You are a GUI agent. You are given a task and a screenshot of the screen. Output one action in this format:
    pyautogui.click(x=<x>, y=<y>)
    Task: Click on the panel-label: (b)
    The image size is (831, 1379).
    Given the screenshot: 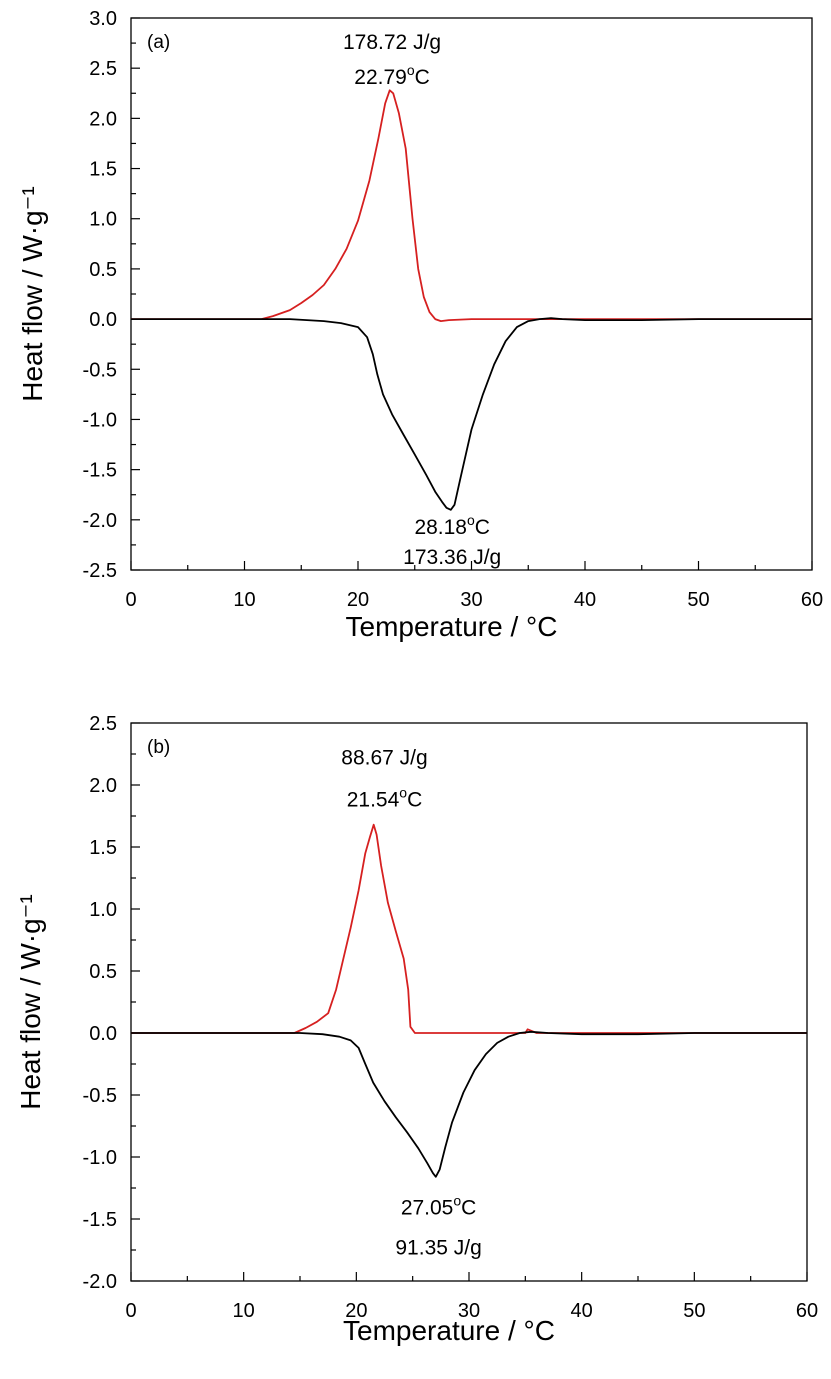 What is the action you would take?
    pyautogui.click(x=158, y=747)
    